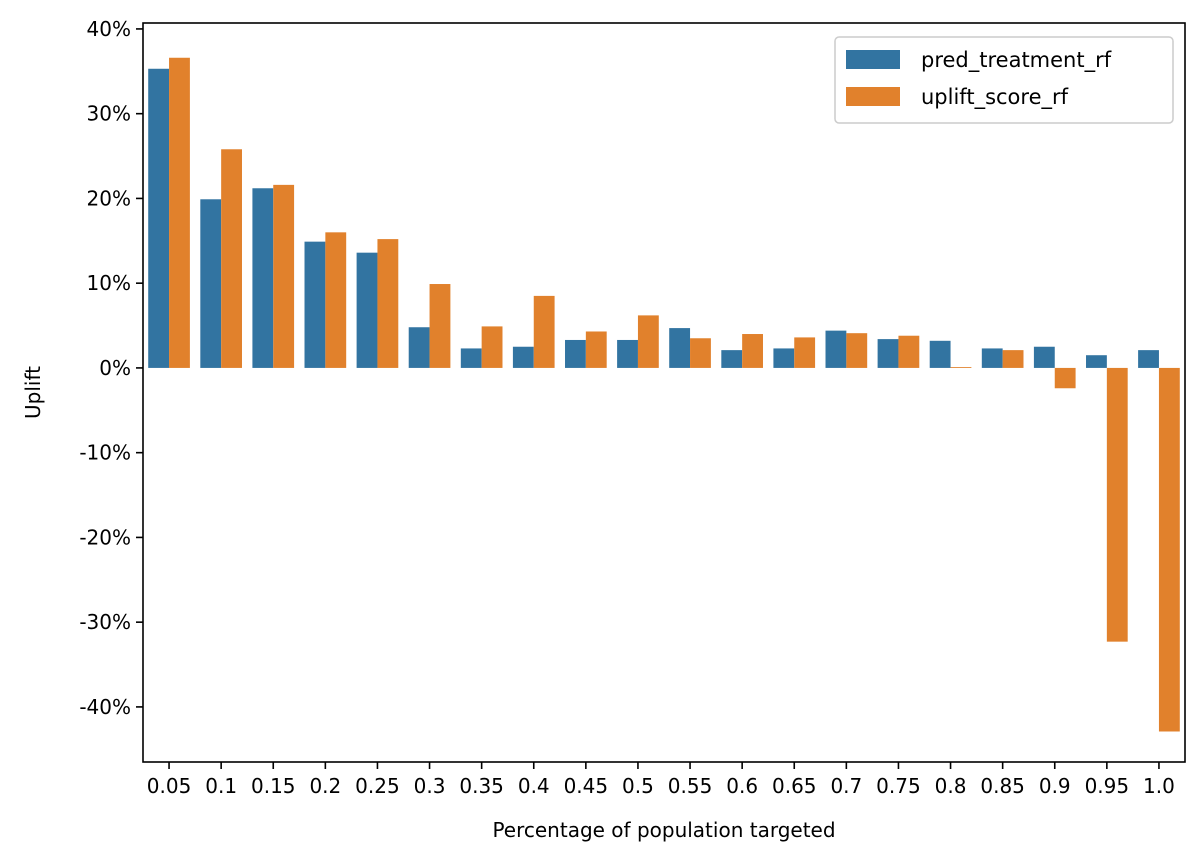 Image resolution: width=1204 pixels, height=864 pixels. I want to click on bar-uplift-score-rf-1.0, so click(1169, 549).